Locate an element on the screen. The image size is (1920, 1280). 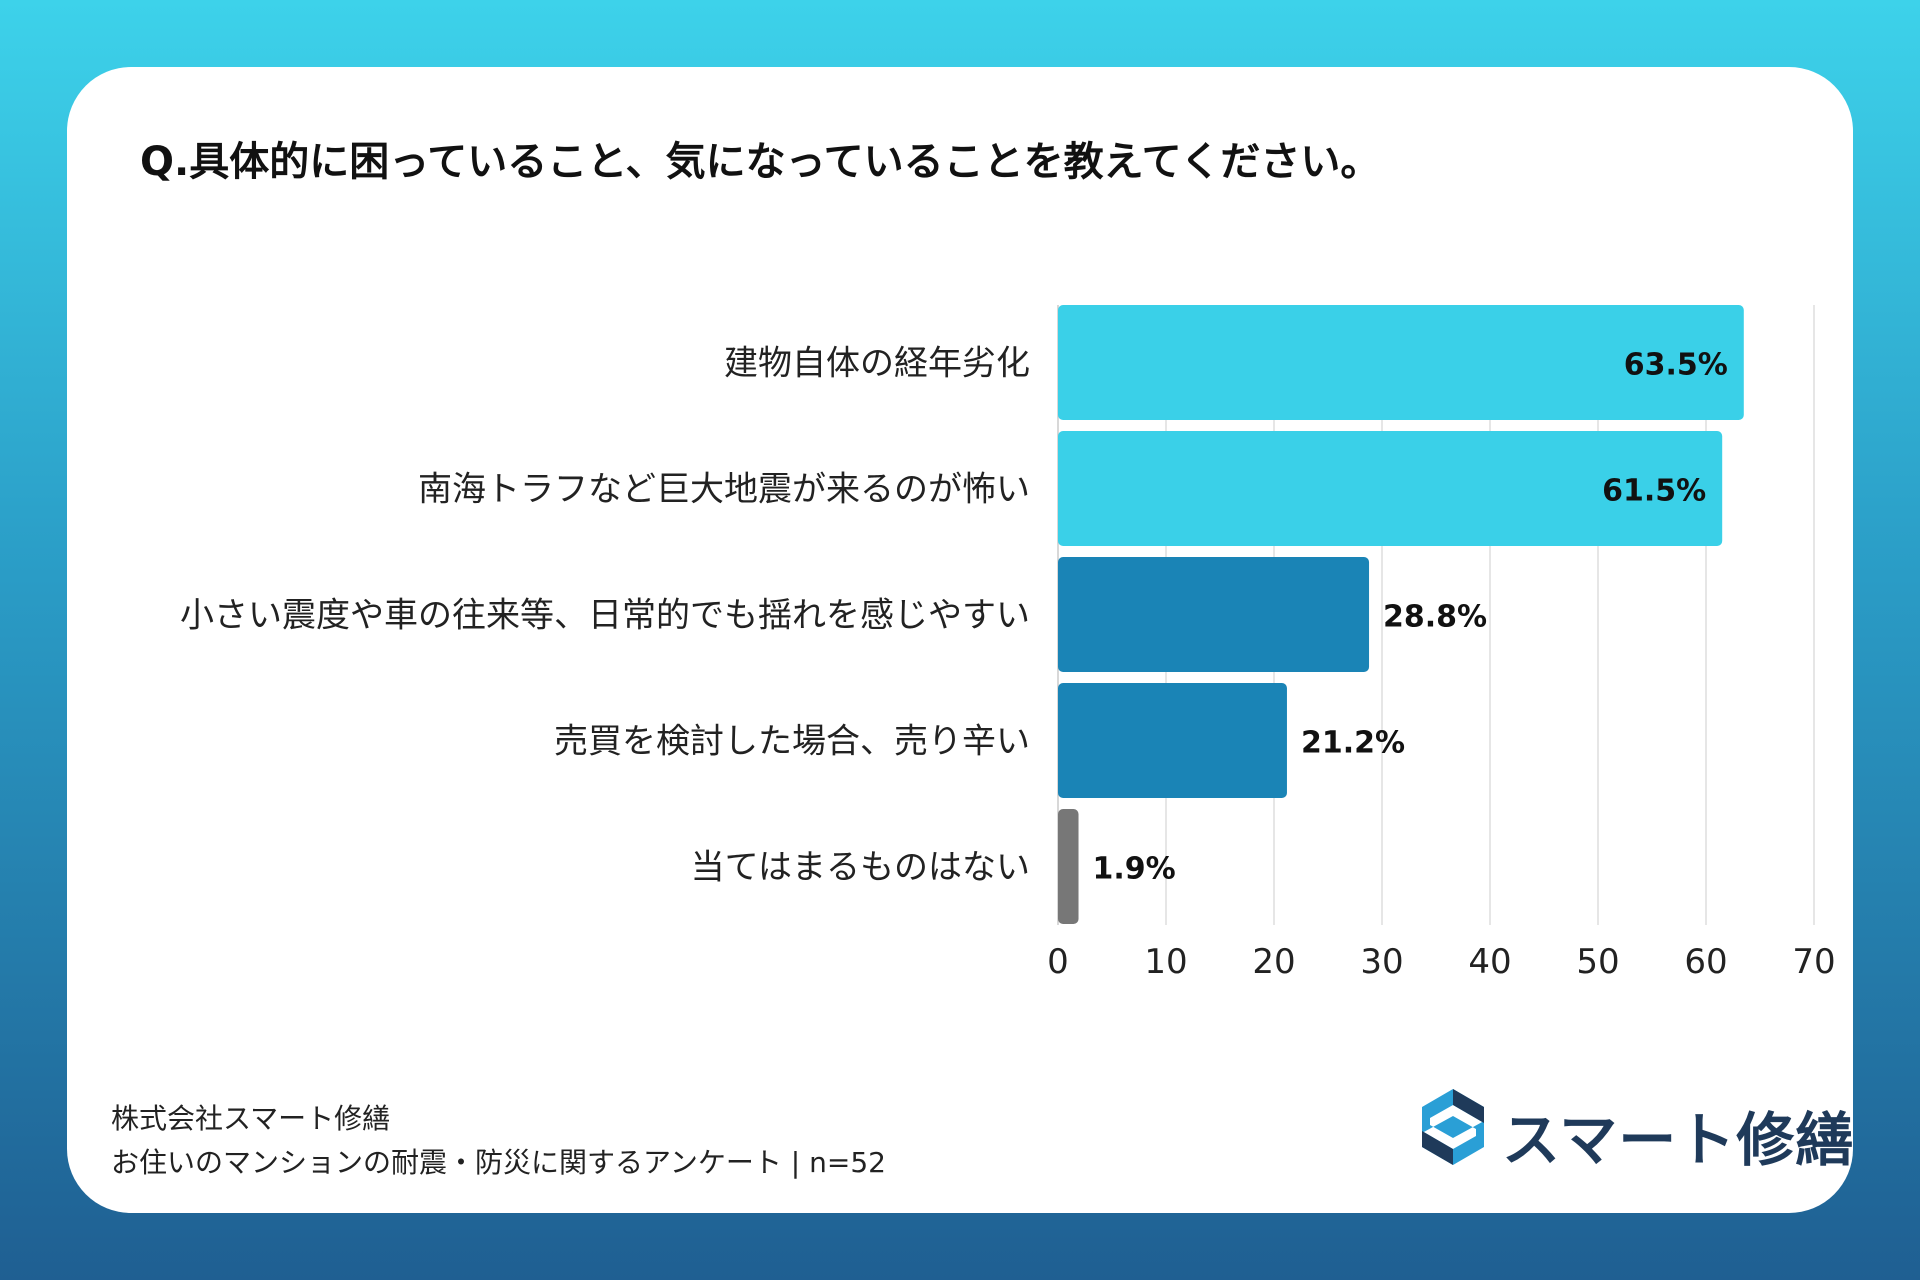
footer-company: 株式会社スマート修繕 is located at coordinates (251, 1118).